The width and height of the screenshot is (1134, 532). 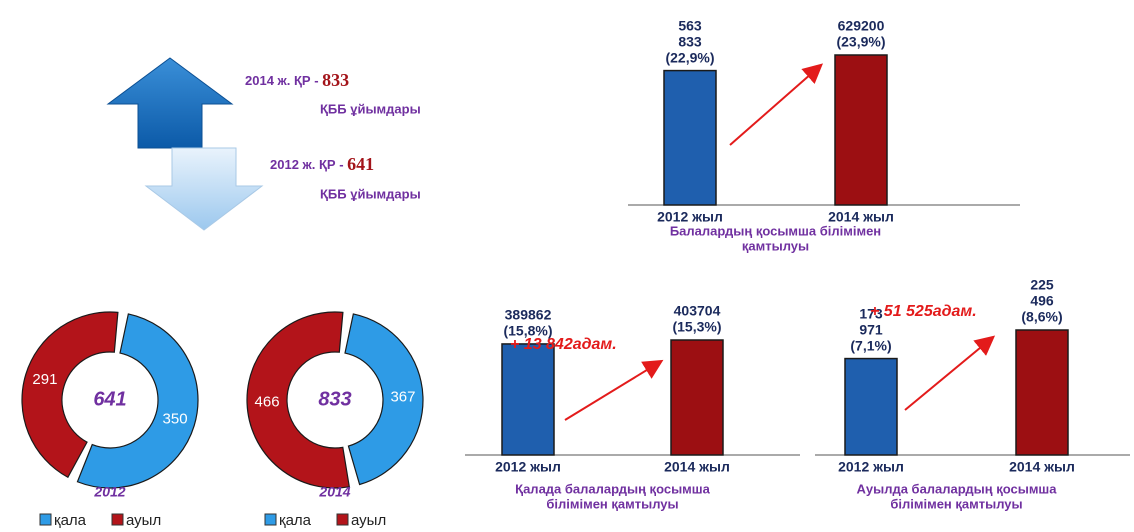 What do you see at coordinates (956, 488) in the screenshot?
I see `x-axis-label: Ауылда балалардың қосымша` at bounding box center [956, 488].